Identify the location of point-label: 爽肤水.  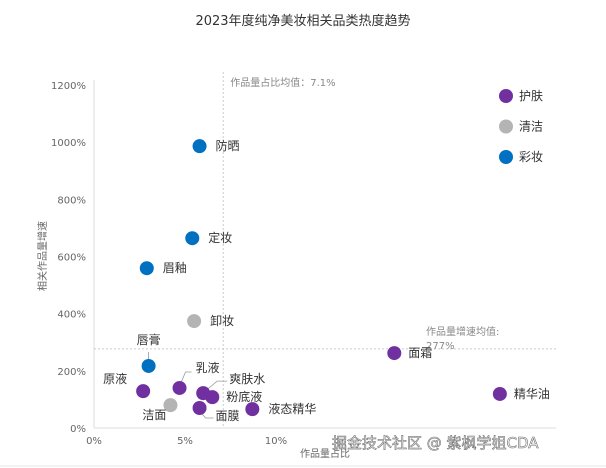
(247, 378).